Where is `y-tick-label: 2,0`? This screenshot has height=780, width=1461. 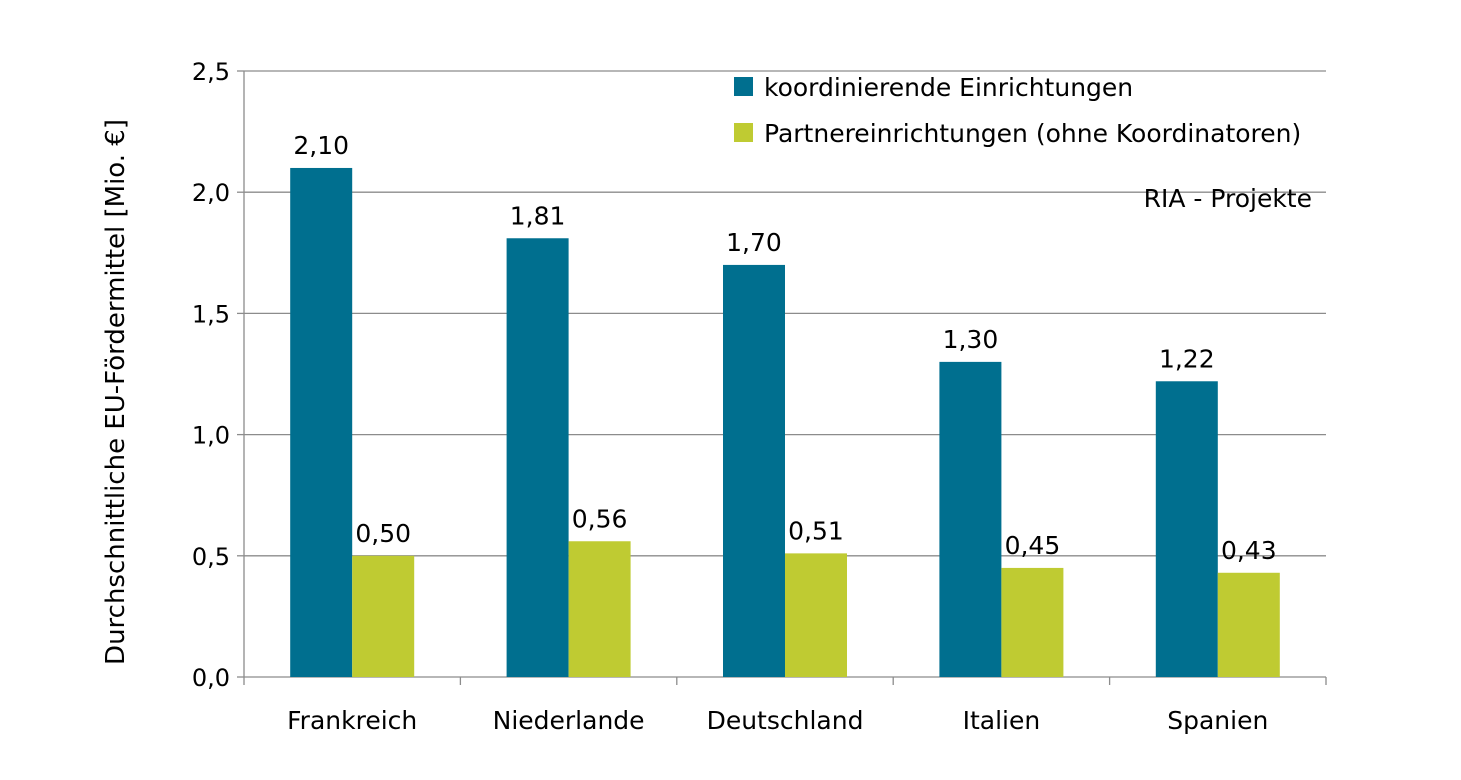
y-tick-label: 2,0 is located at coordinates (211, 193).